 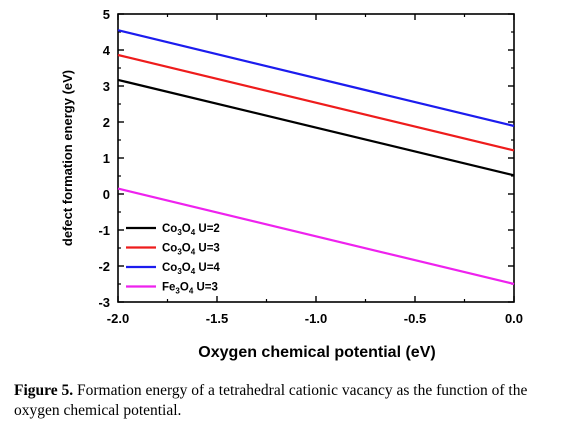 What do you see at coordinates (106, 194) in the screenshot?
I see `y-tick-label: 0` at bounding box center [106, 194].